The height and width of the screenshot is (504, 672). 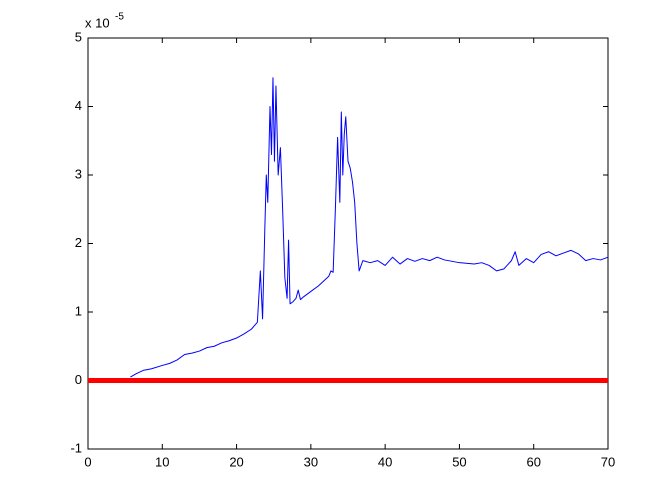 I want to click on x-tick-label: 20, so click(x=236, y=461).